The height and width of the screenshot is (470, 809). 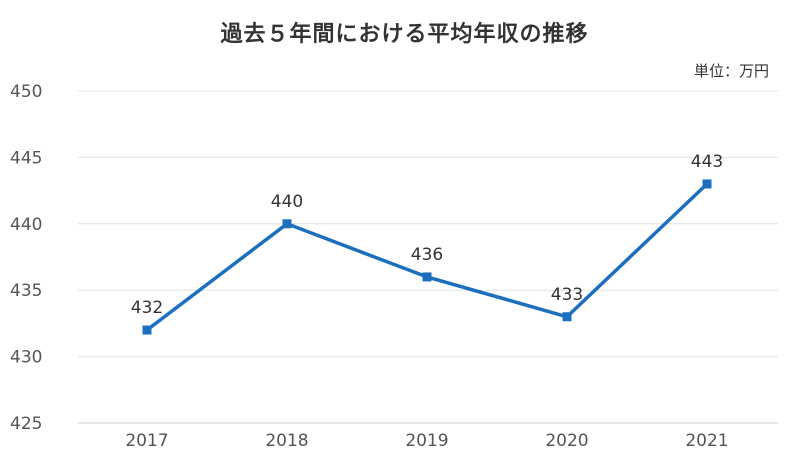 I want to click on x-tick-label: 2019, so click(x=426, y=441).